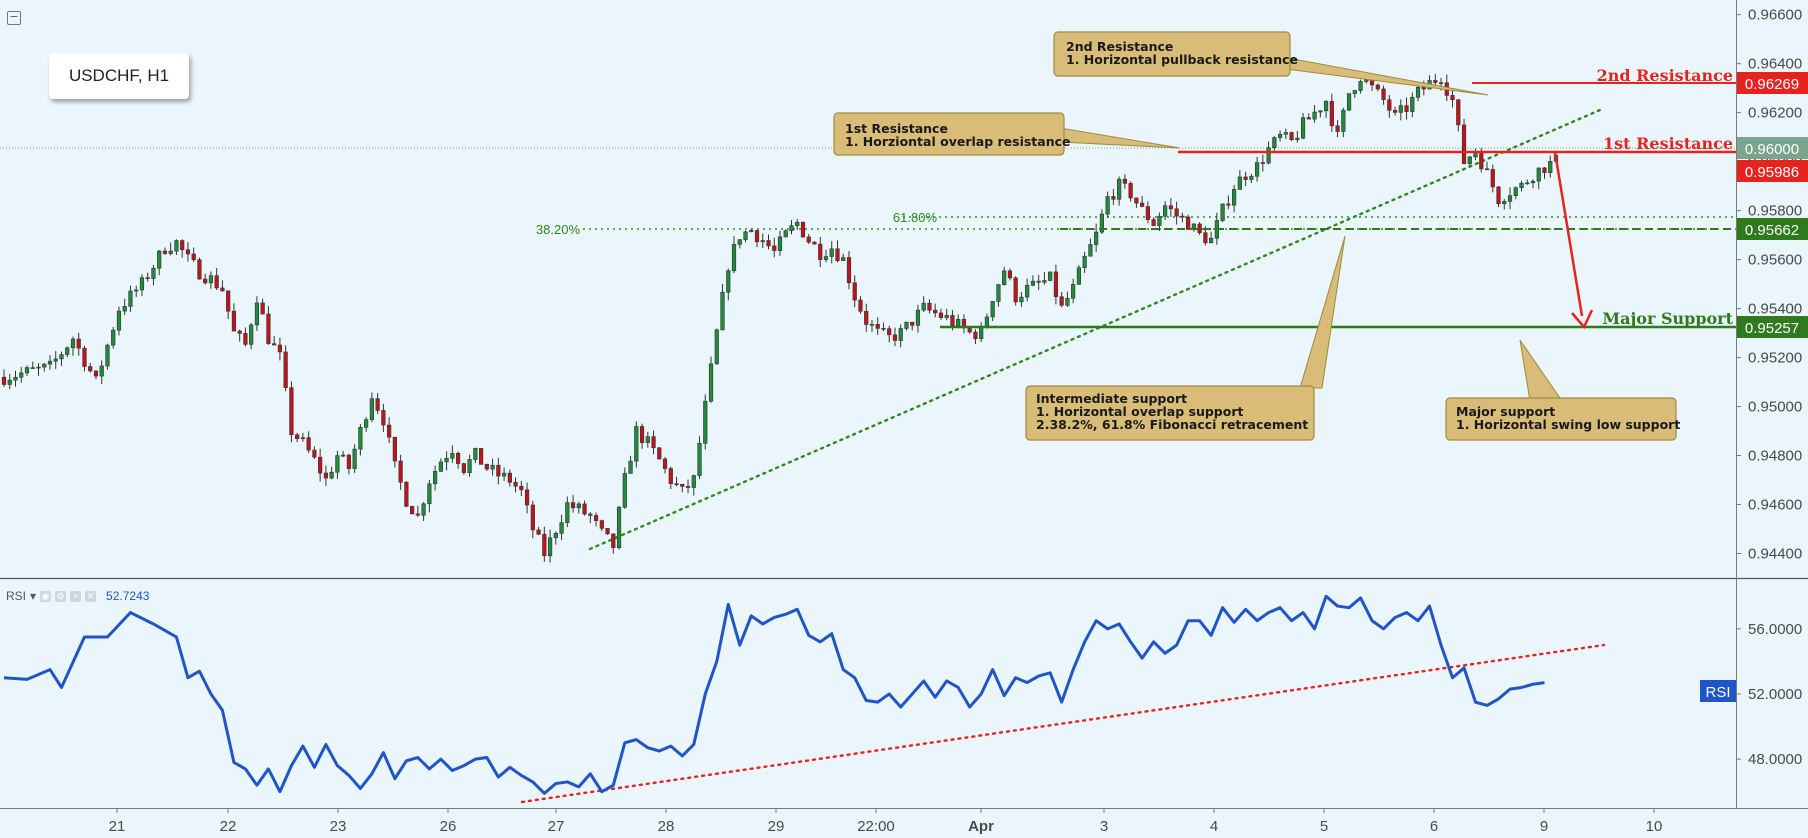 The width and height of the screenshot is (1808, 838). Describe the element at coordinates (61, 596) in the screenshot. I see `rsi-settings-icon: ⚙` at that location.